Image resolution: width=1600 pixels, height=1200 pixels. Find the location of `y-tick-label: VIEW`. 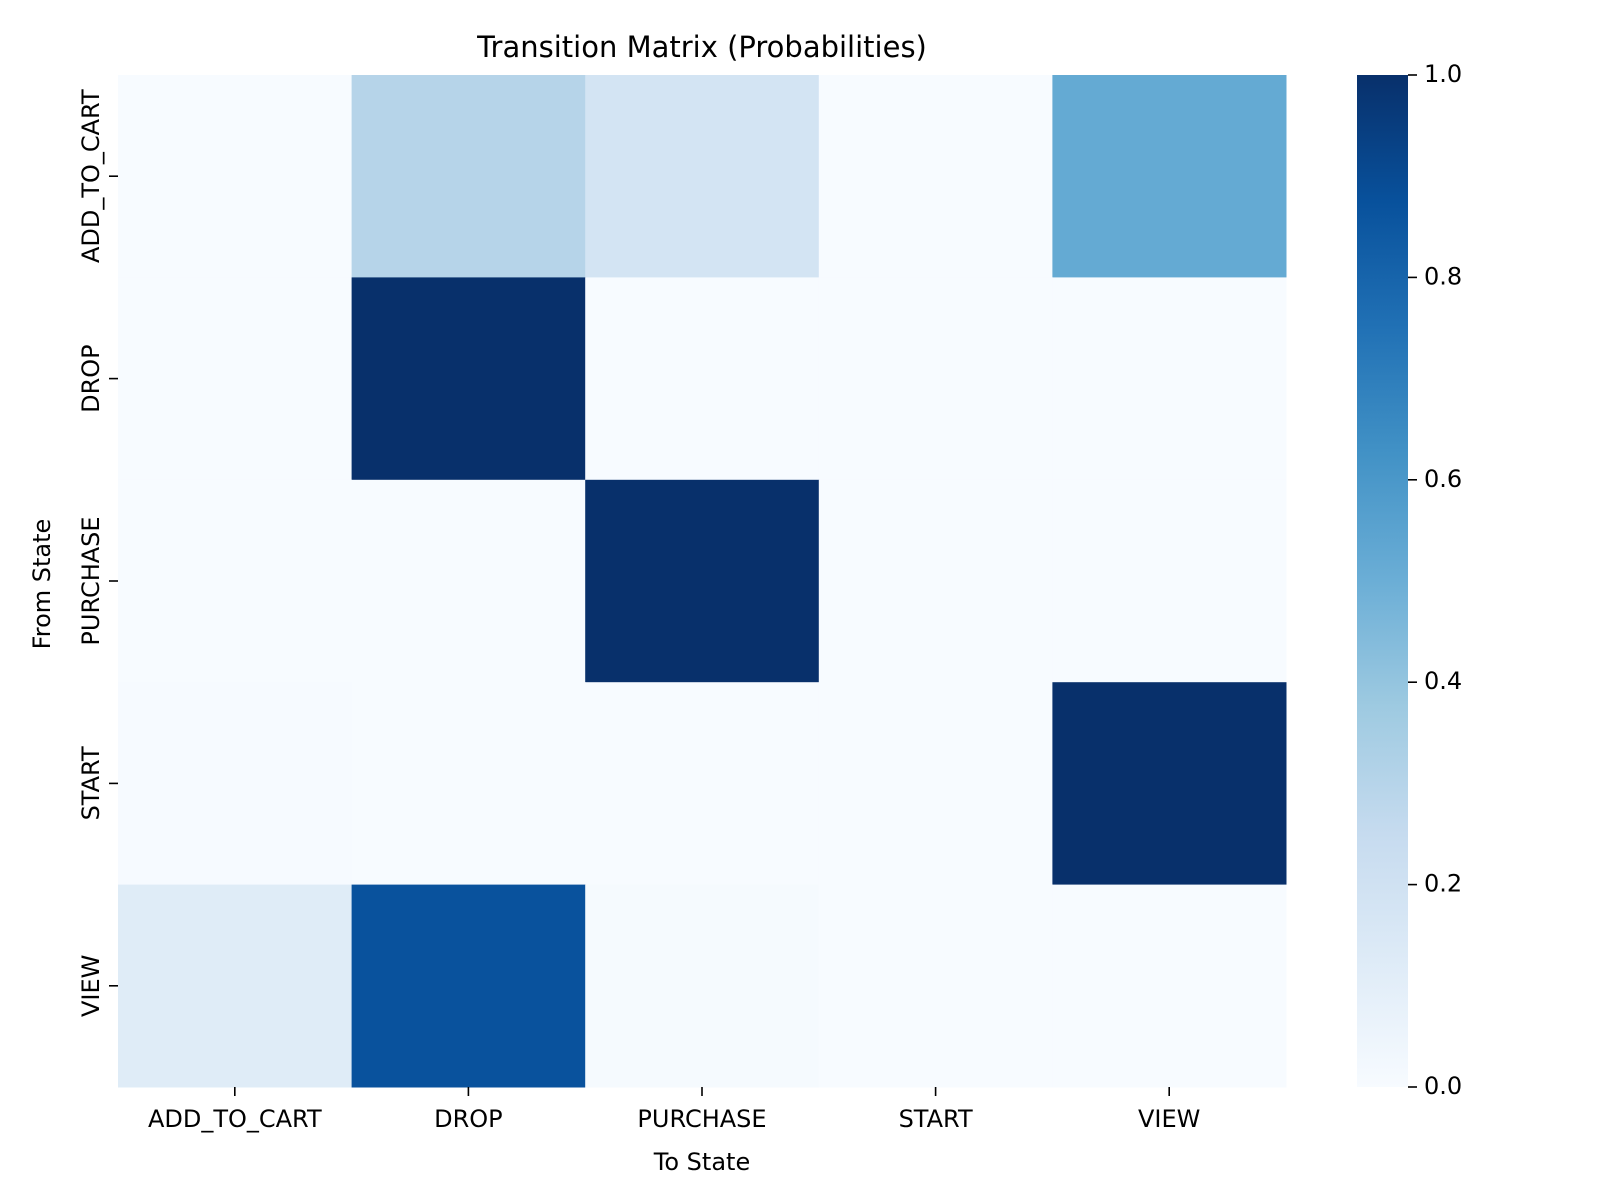

y-tick-label: VIEW is located at coordinates (91, 986).